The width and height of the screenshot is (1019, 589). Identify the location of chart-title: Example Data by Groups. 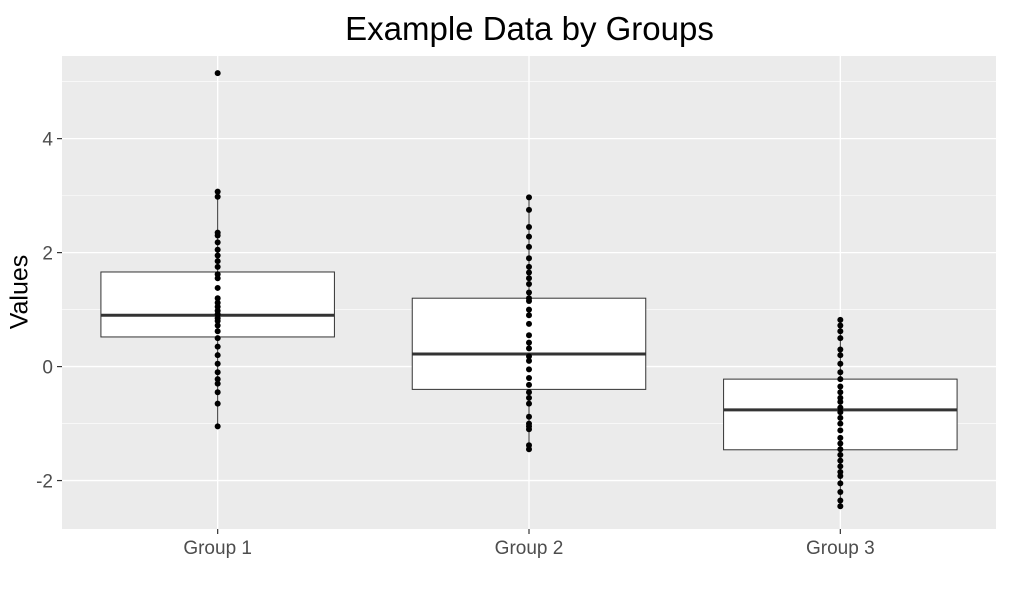
(529, 28).